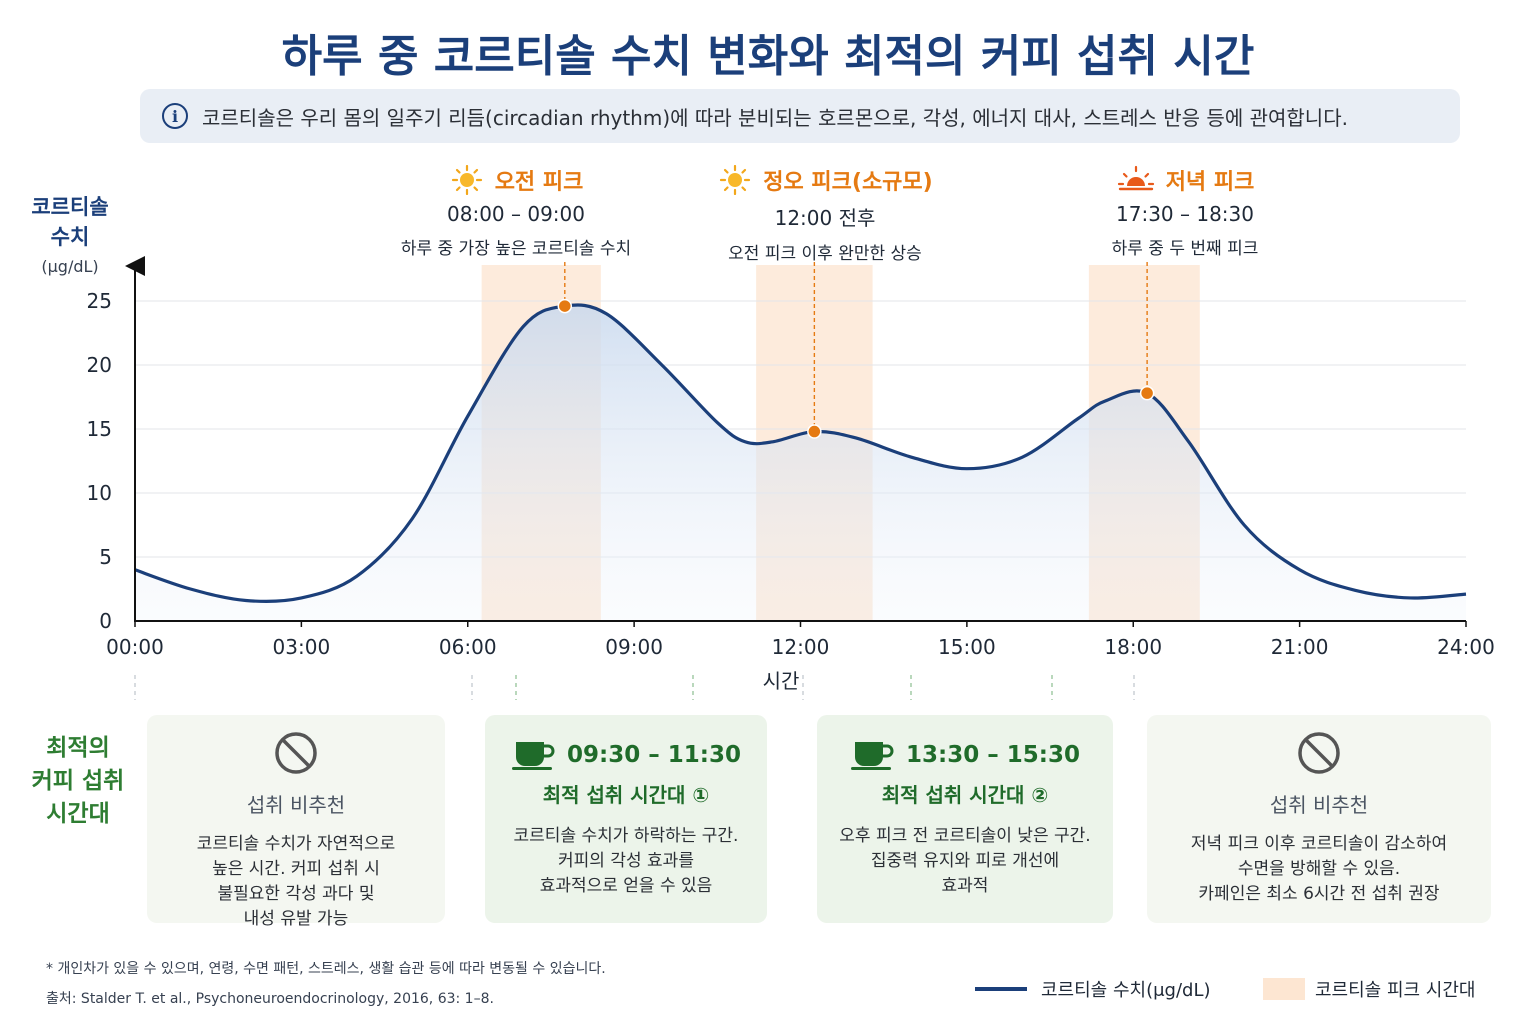 The height and width of the screenshot is (1024, 1536). Describe the element at coordinates (965, 795) in the screenshot. I see `card-subtitle: 최적 섭취 시간대 ②` at that location.